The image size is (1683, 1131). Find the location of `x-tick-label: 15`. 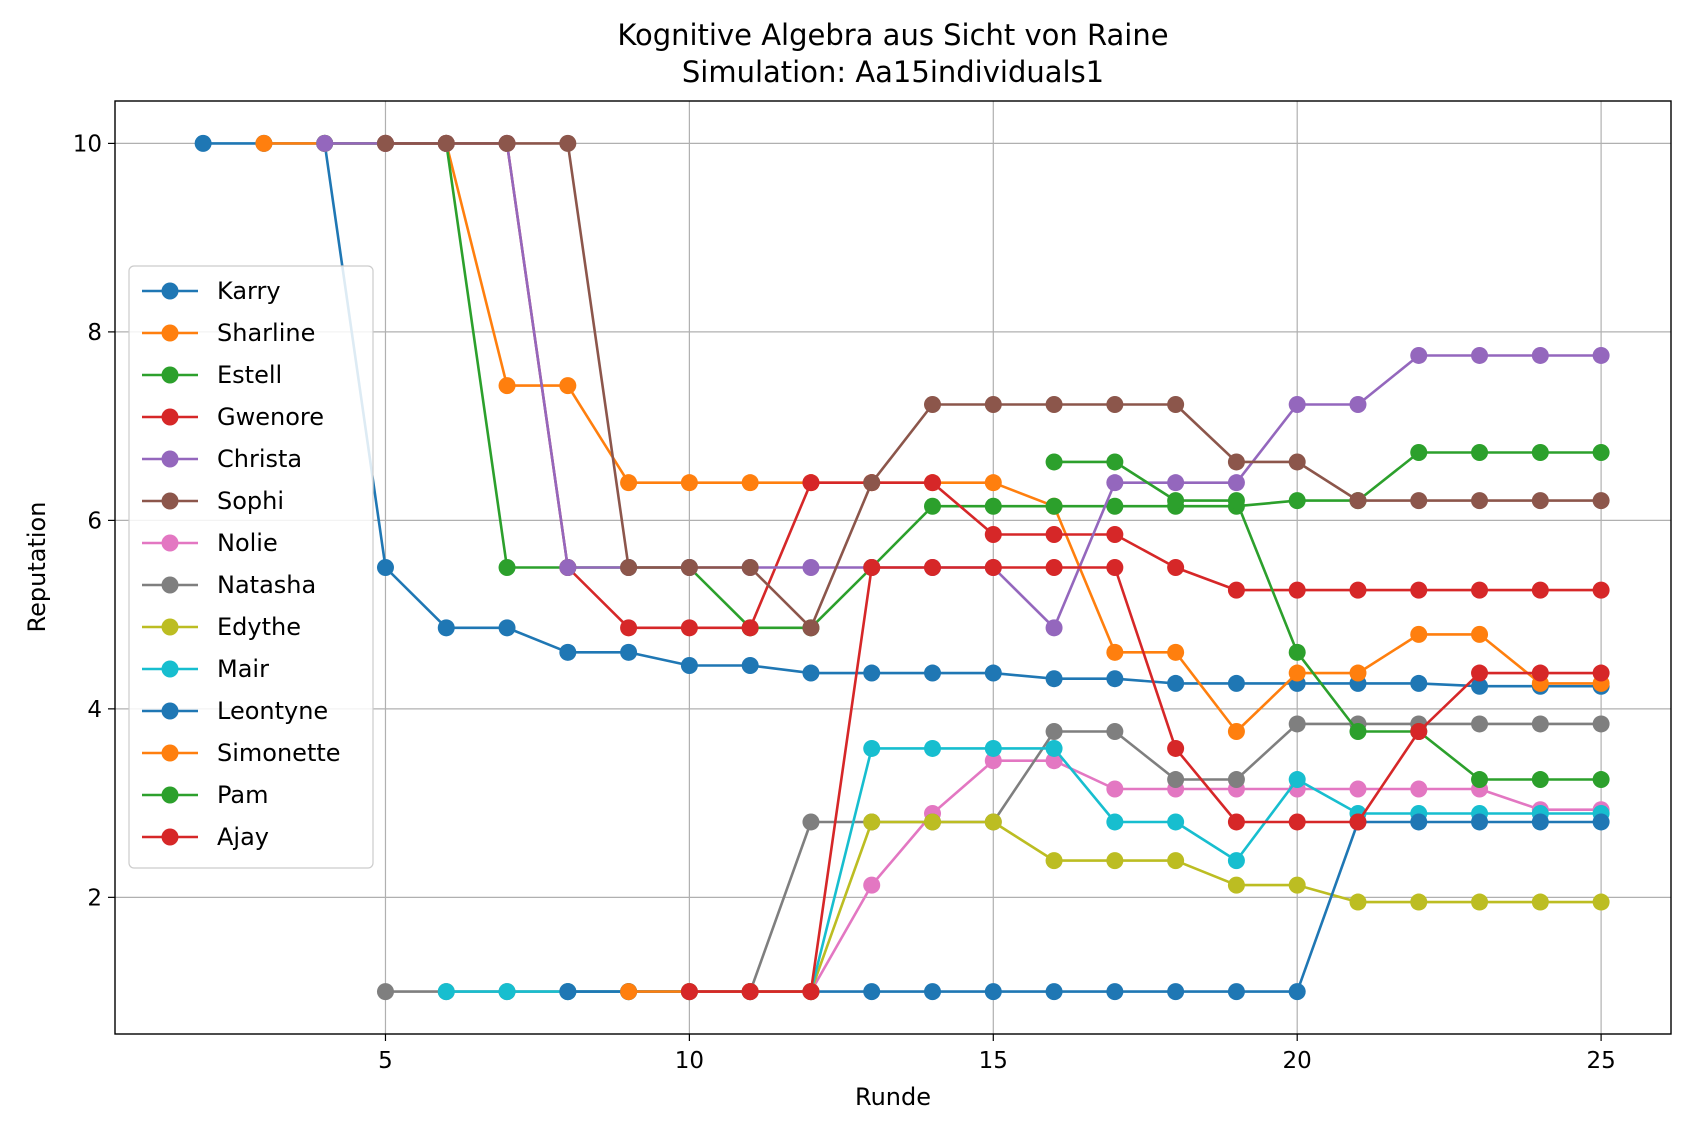

x-tick-label: 15 is located at coordinates (993, 1061).